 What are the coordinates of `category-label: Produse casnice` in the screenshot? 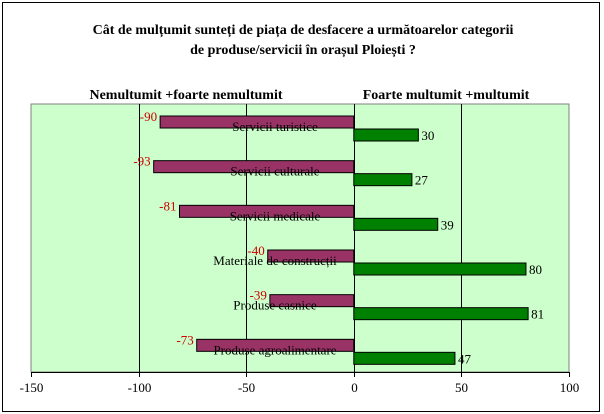 It's located at (275, 305).